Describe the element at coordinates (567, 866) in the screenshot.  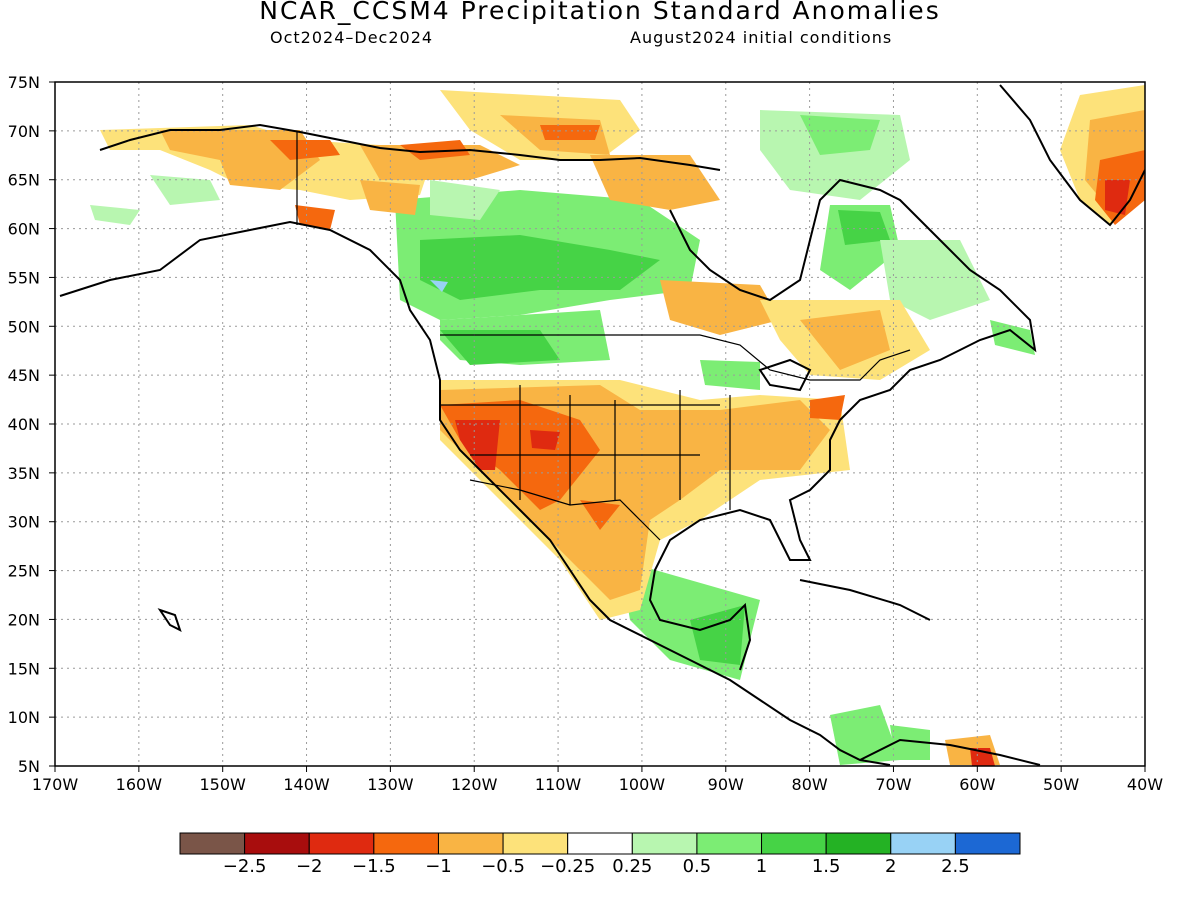
I see `colorbar-label: −0.25` at that location.